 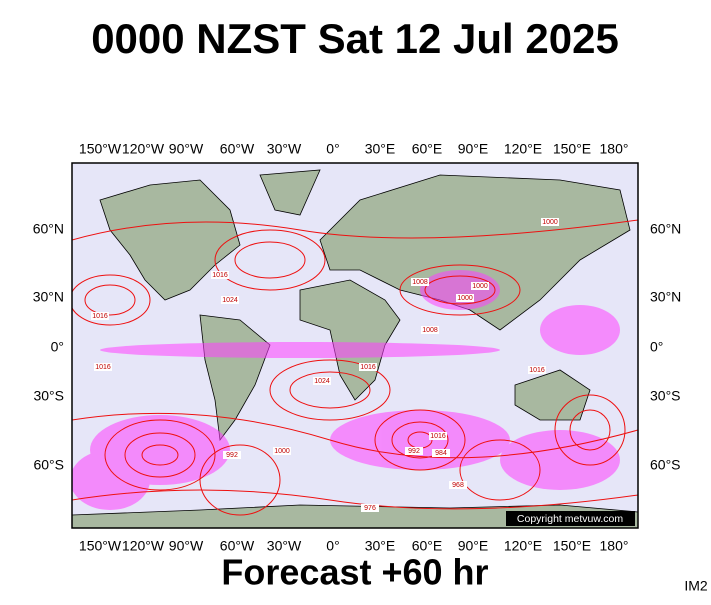 I want to click on australia, so click(x=552, y=395).